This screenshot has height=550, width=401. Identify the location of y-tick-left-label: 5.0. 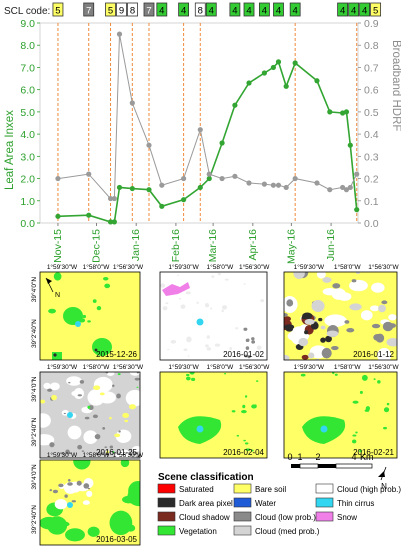
(27, 113).